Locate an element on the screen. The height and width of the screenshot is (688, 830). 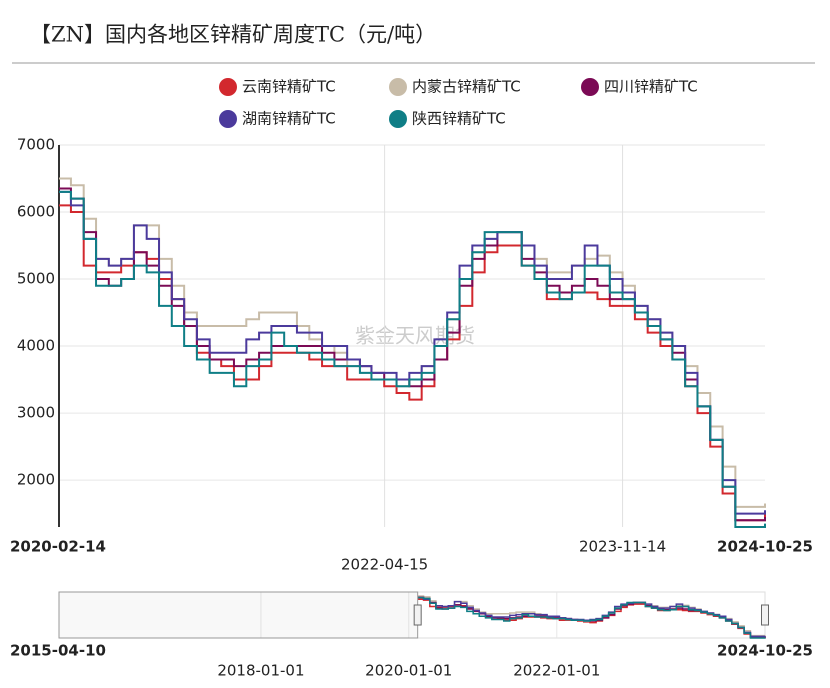
chart-title: 【ZN】国内各地区锌精矿周度TC（元/吨） is located at coordinates (233, 35).